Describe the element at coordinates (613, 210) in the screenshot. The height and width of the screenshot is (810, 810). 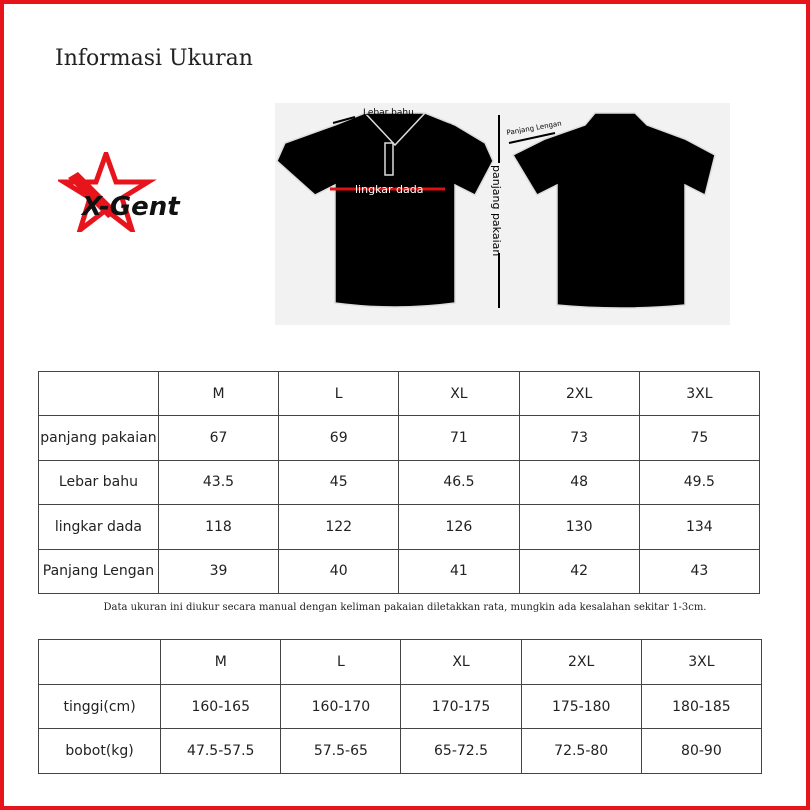
I see `shirt-back` at that location.